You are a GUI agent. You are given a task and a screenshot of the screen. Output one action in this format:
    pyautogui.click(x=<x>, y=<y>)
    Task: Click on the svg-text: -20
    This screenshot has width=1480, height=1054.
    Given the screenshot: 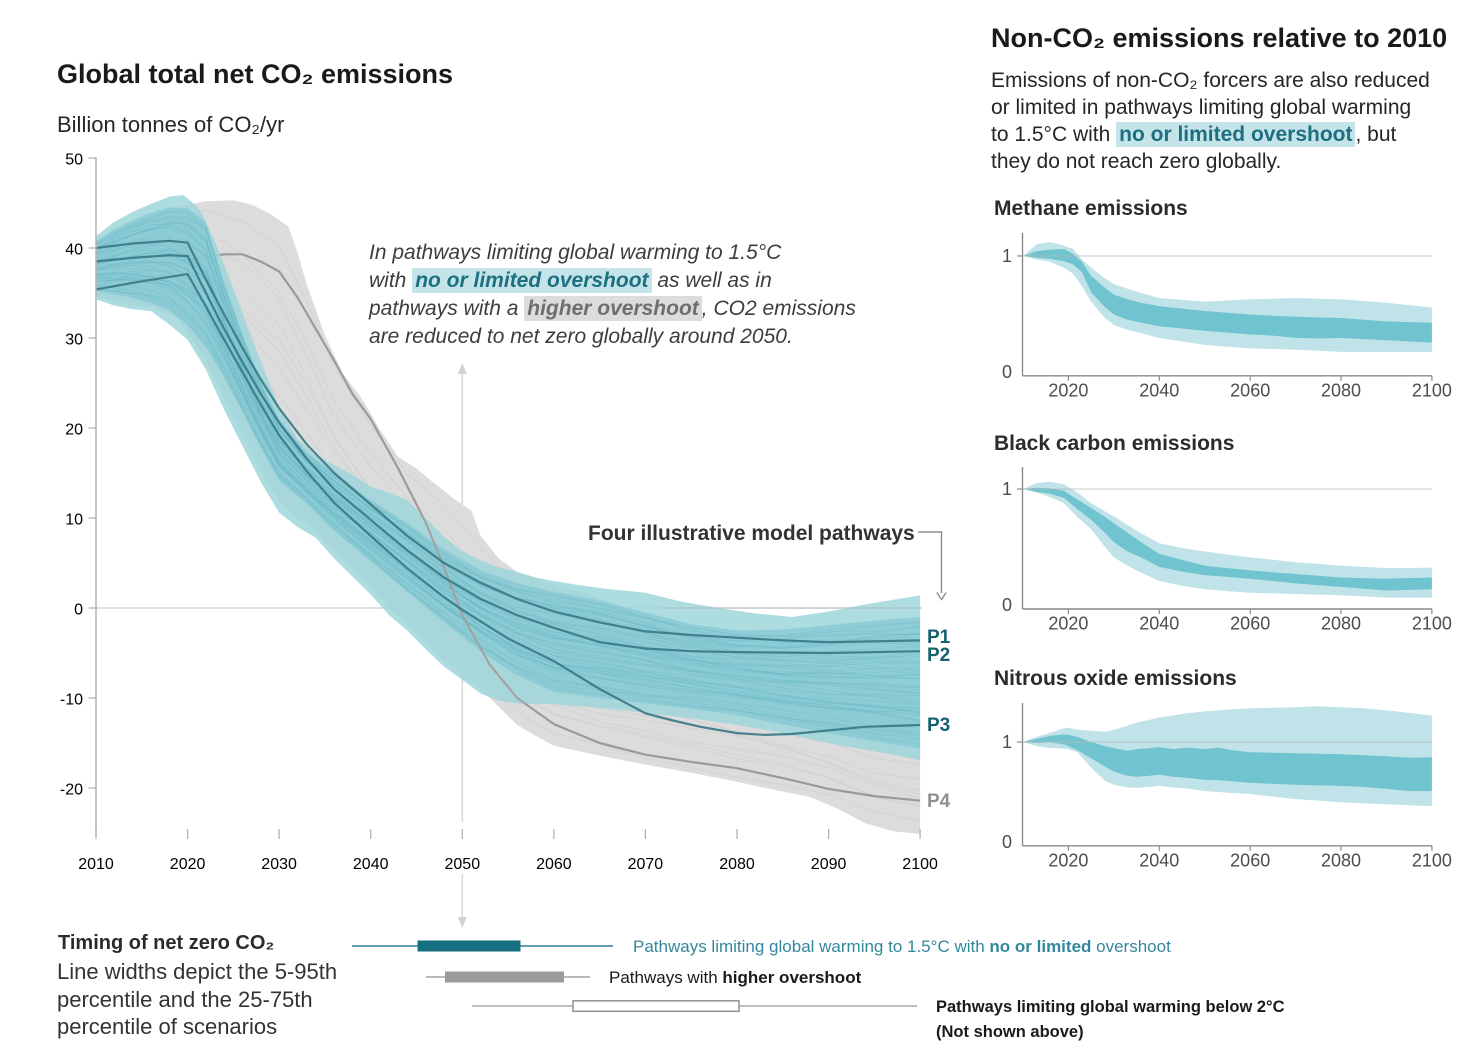 What is the action you would take?
    pyautogui.click(x=71, y=790)
    